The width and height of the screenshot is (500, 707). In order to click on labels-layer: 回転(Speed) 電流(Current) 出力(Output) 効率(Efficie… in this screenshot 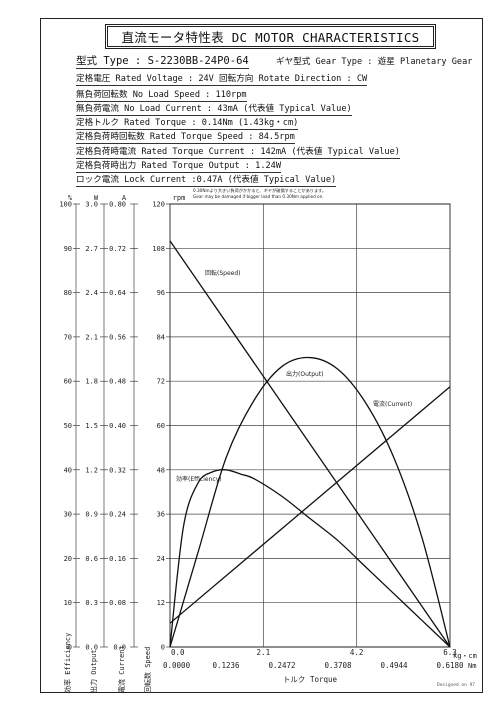, I will do `click(294, 376)`.